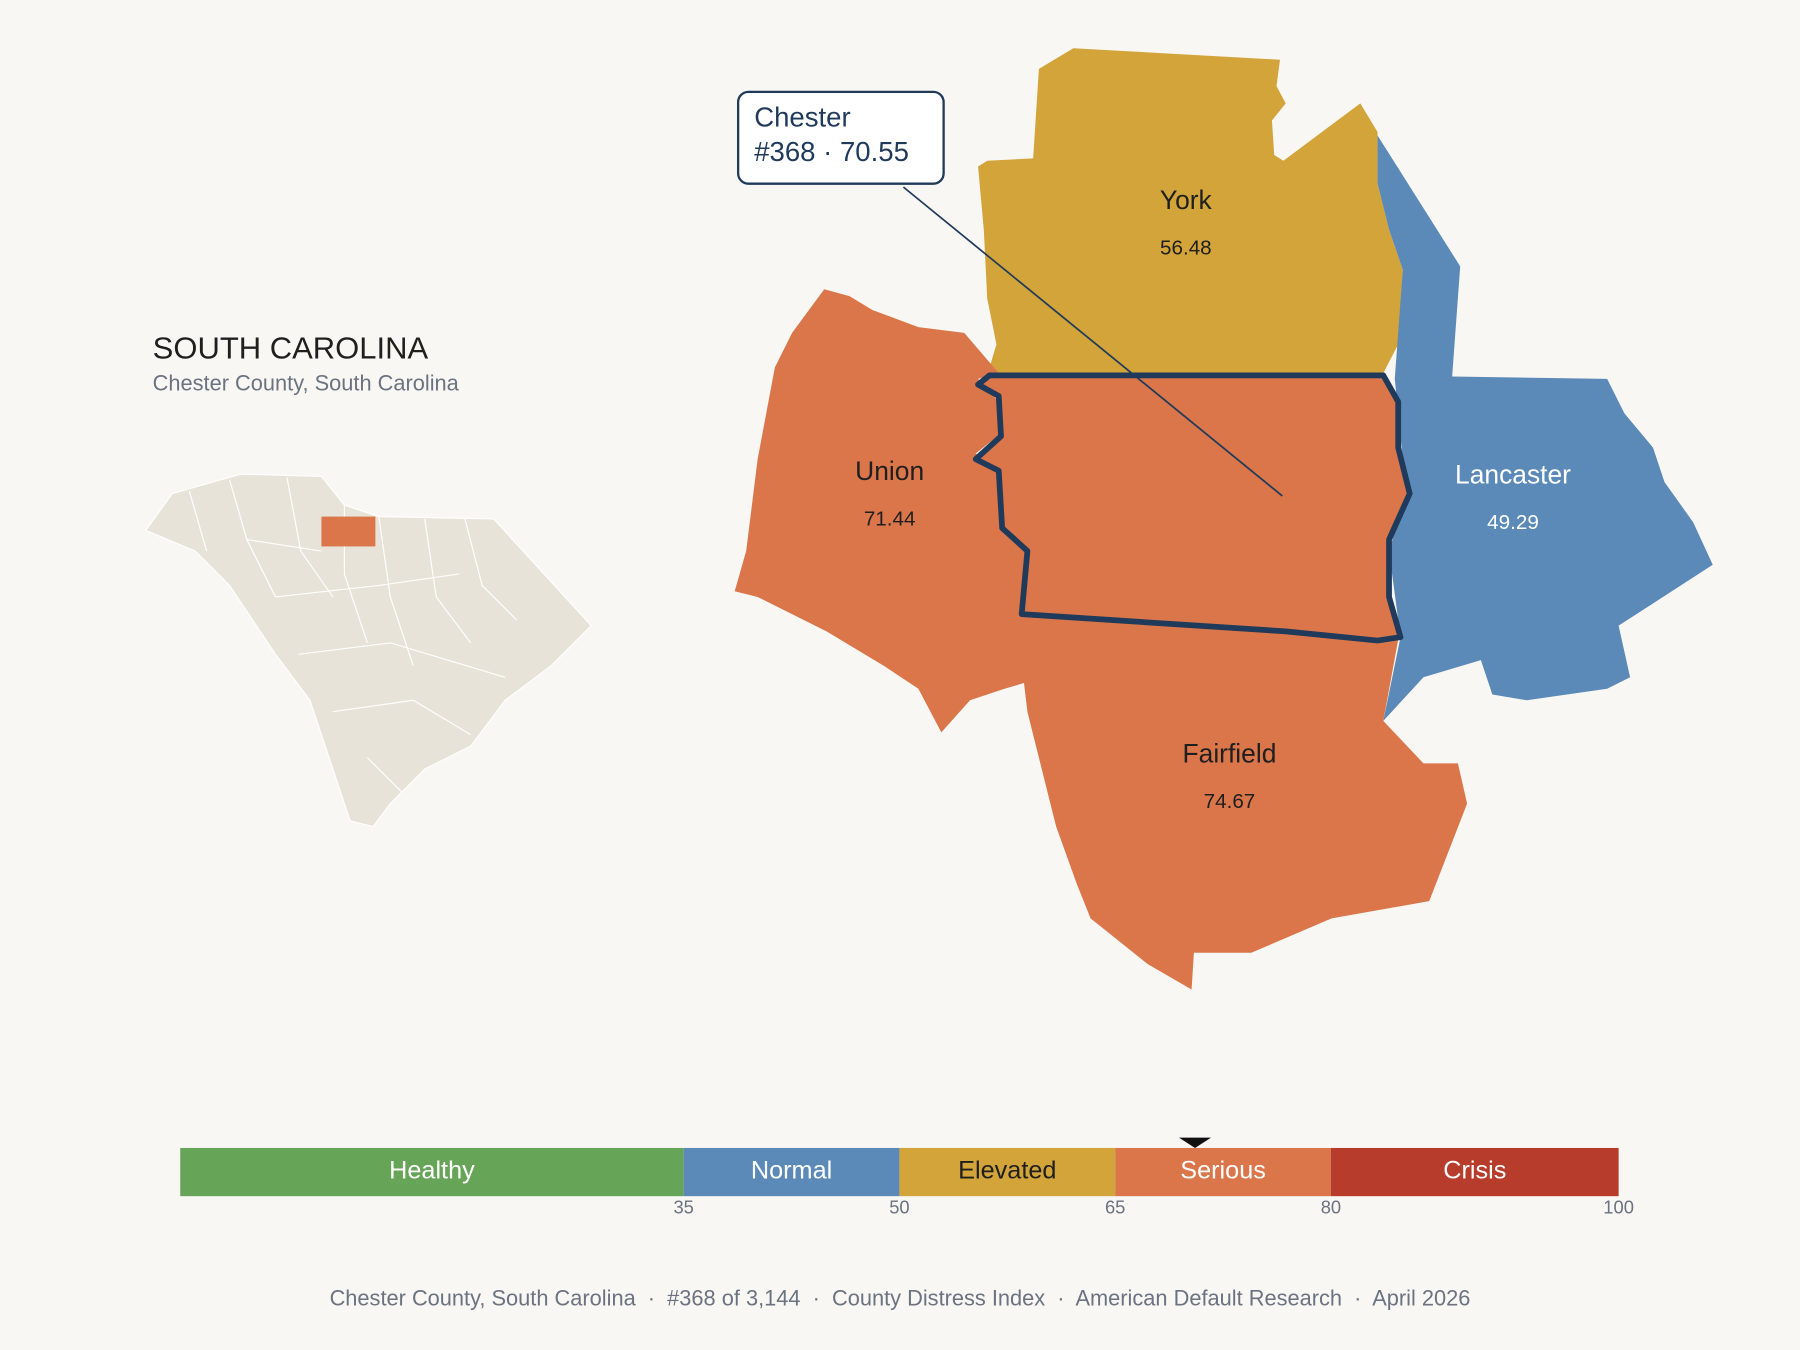  Describe the element at coordinates (291, 347) in the screenshot. I see `title: SOUTH CAROLINA` at that location.